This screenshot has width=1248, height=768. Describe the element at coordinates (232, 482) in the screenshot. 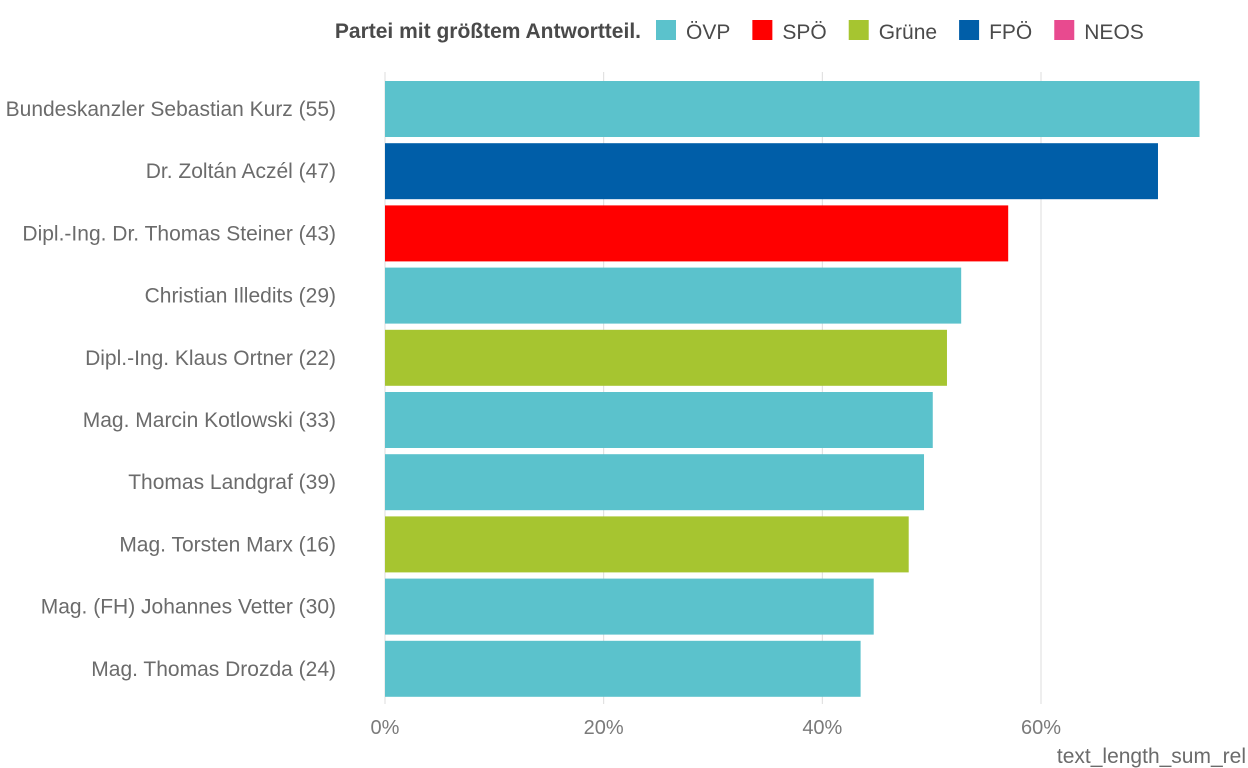

I see `category-label: Thomas Landgraf (39)` at that location.